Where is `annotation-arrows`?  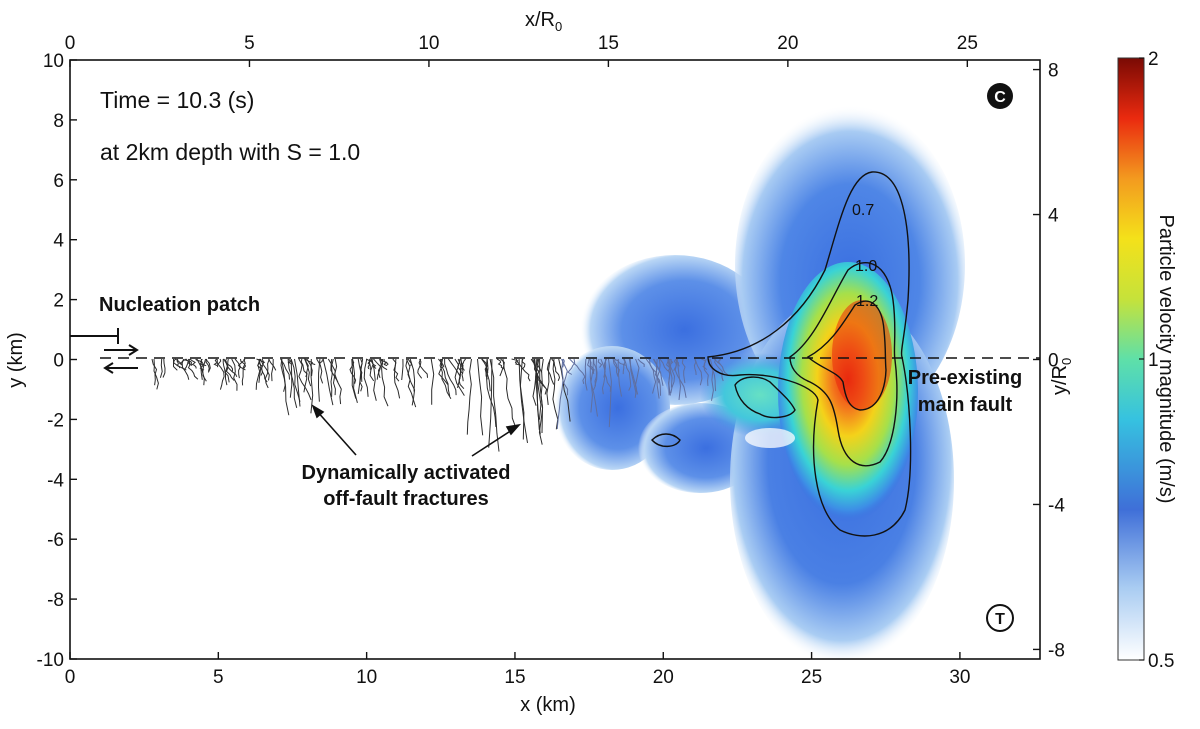
annotation-arrows is located at coordinates (416, 430).